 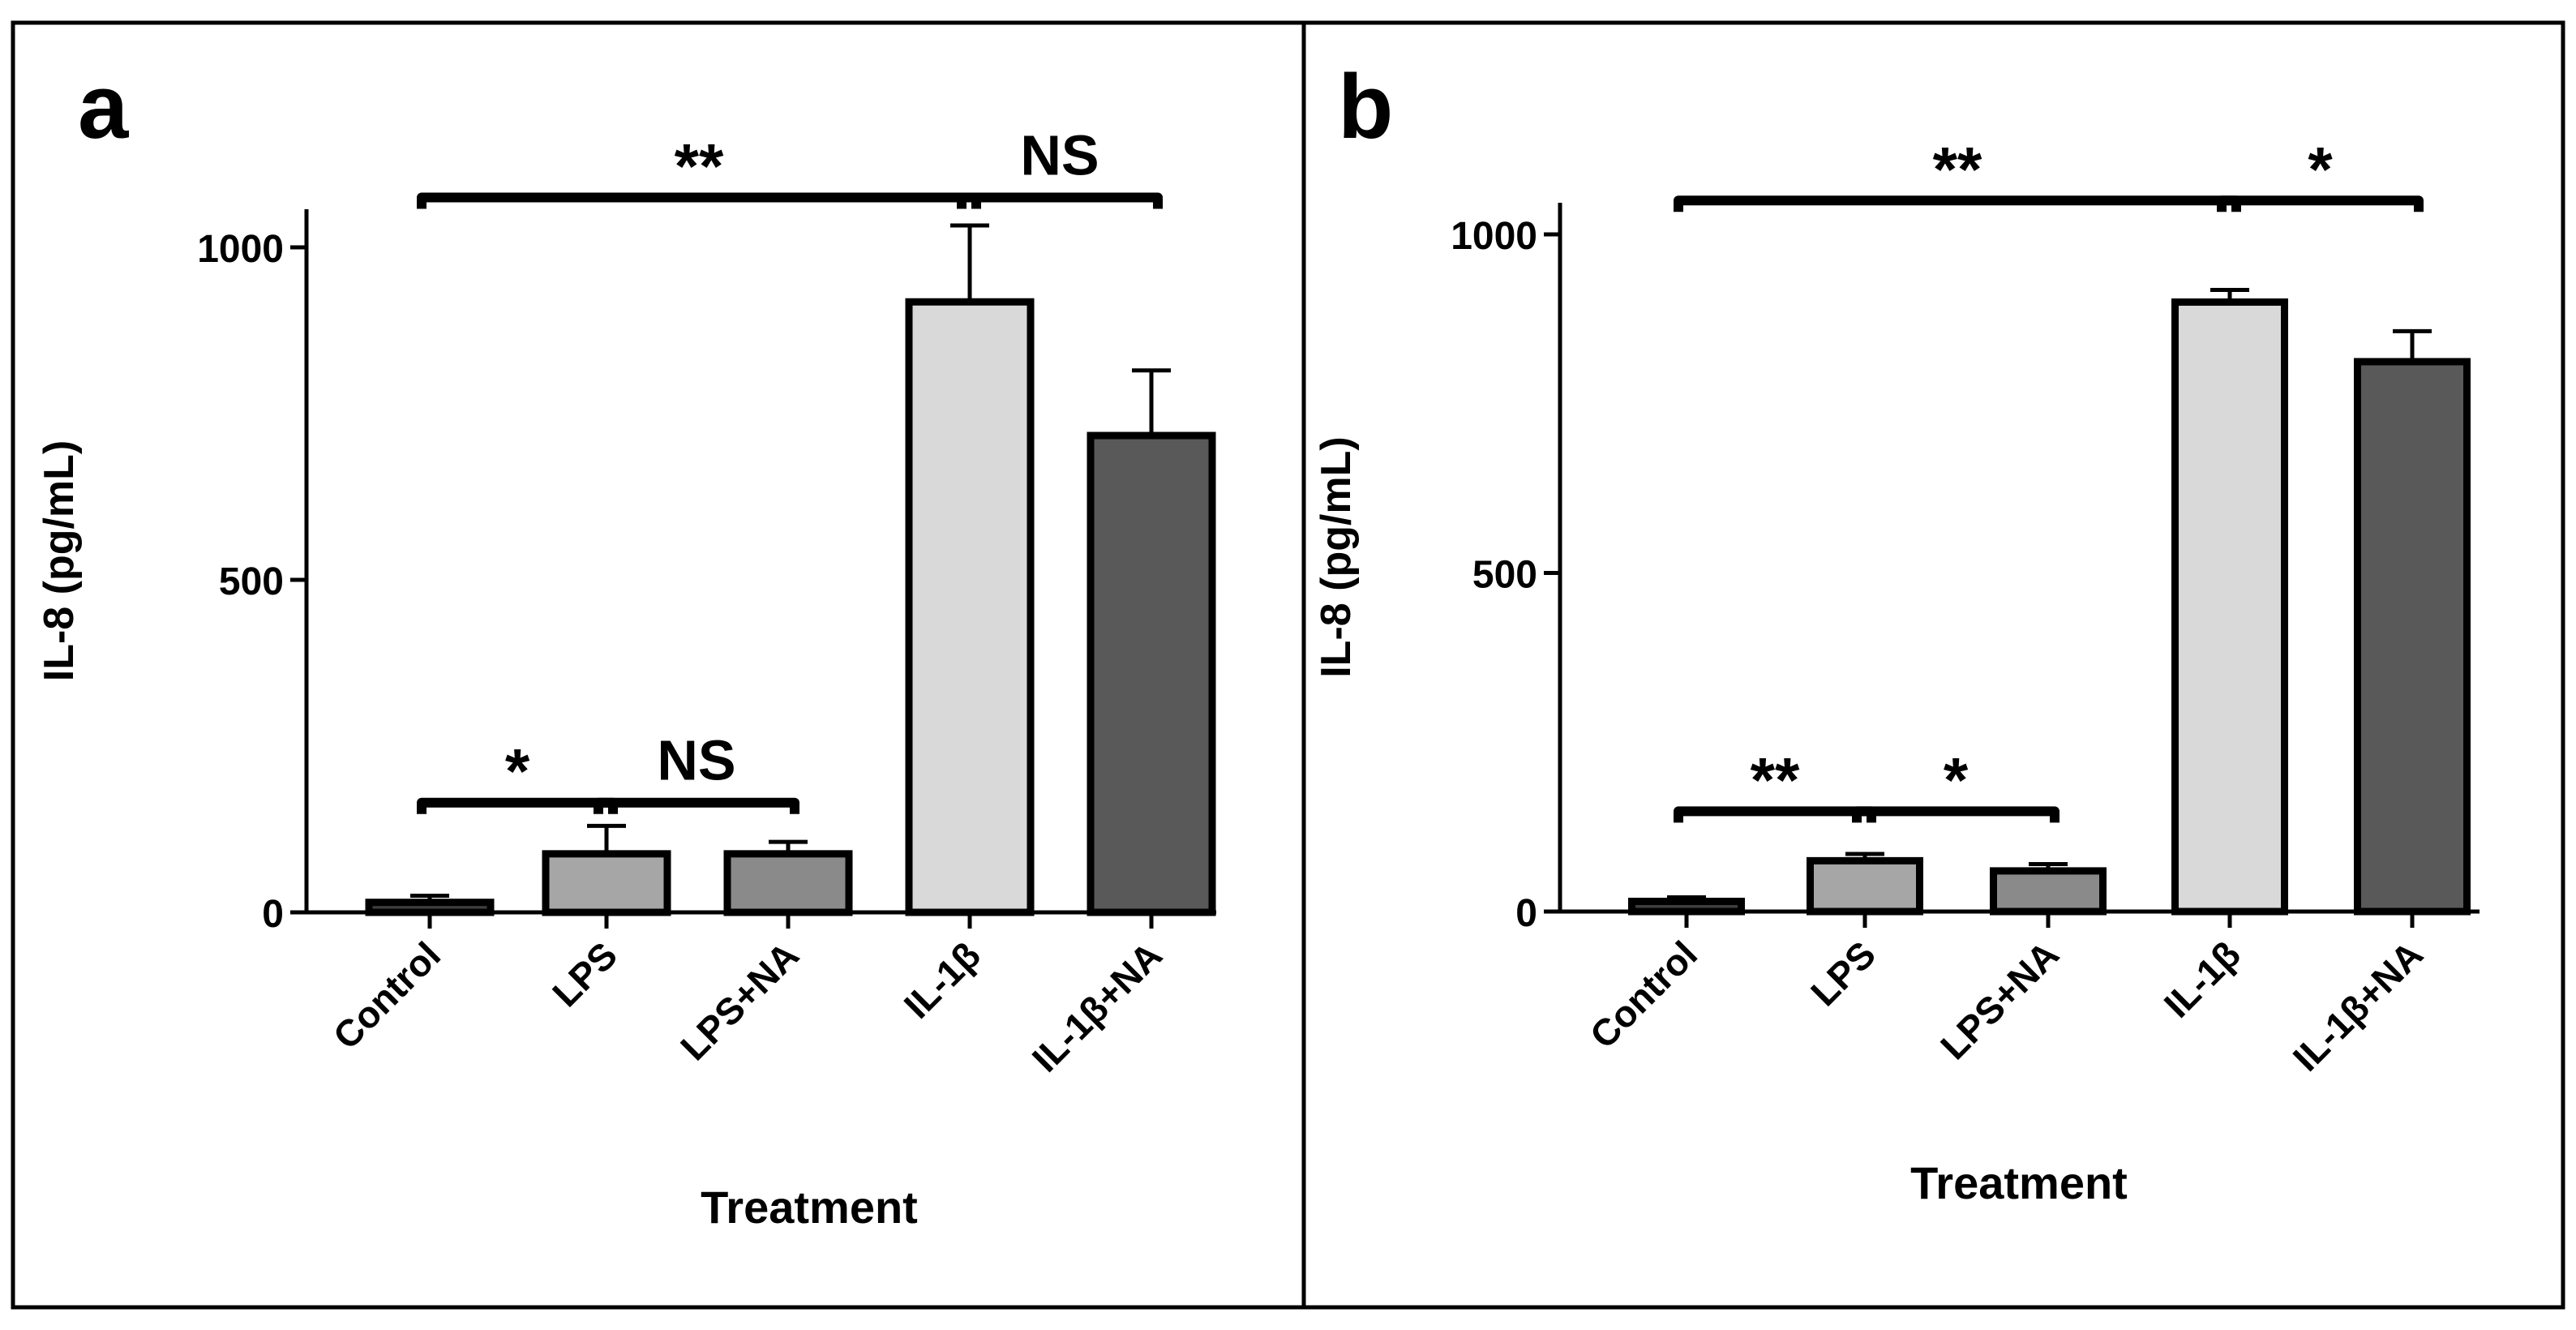 What do you see at coordinates (1526, 914) in the screenshot?
I see `panel-b-y-tick-label: 0` at bounding box center [1526, 914].